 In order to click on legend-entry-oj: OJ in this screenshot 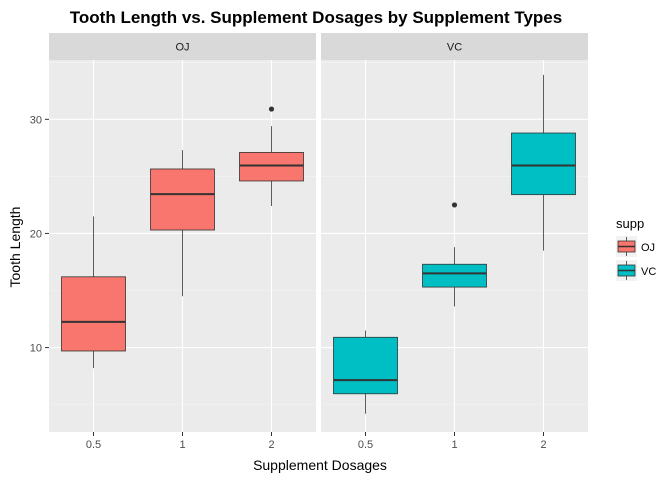, I will do `click(635, 246)`.